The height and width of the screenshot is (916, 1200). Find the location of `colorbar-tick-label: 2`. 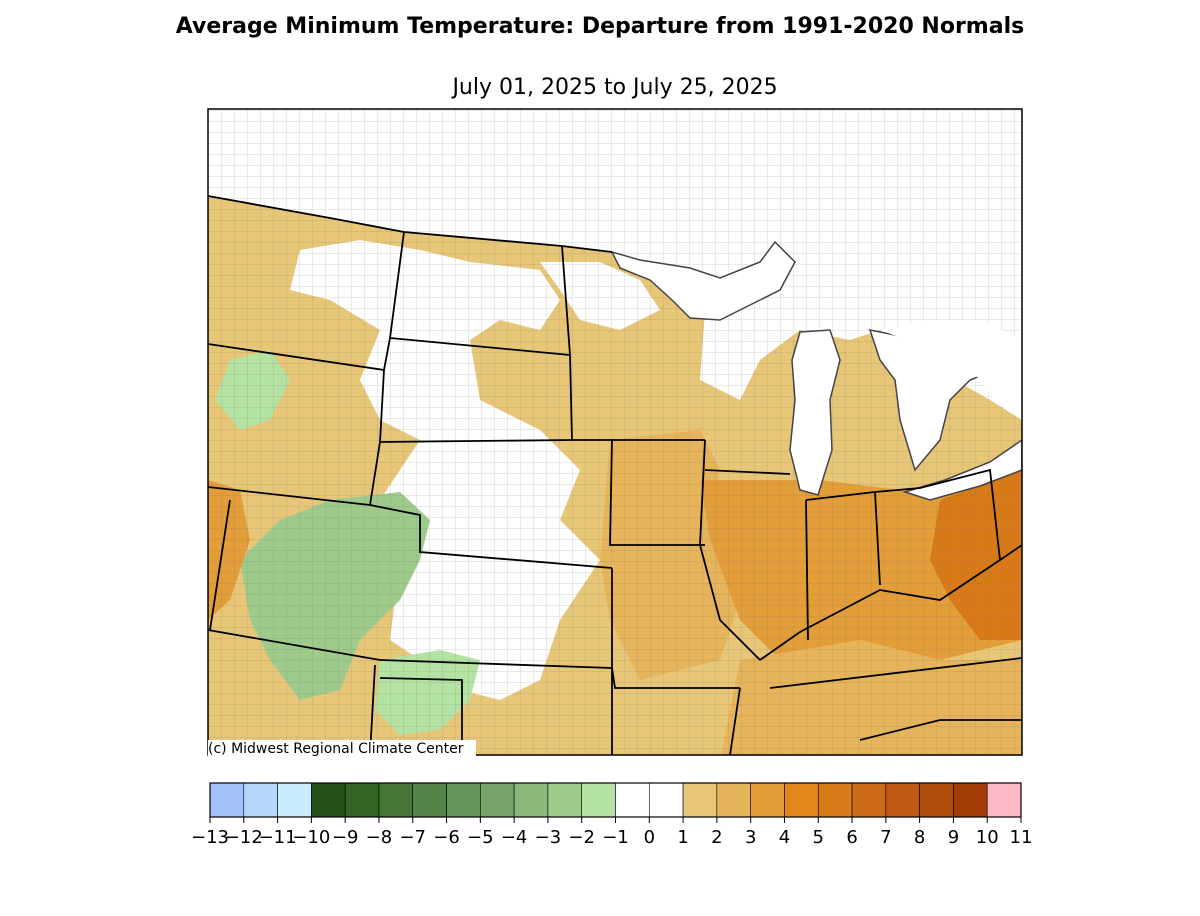

colorbar-tick-label: 2 is located at coordinates (716, 837).